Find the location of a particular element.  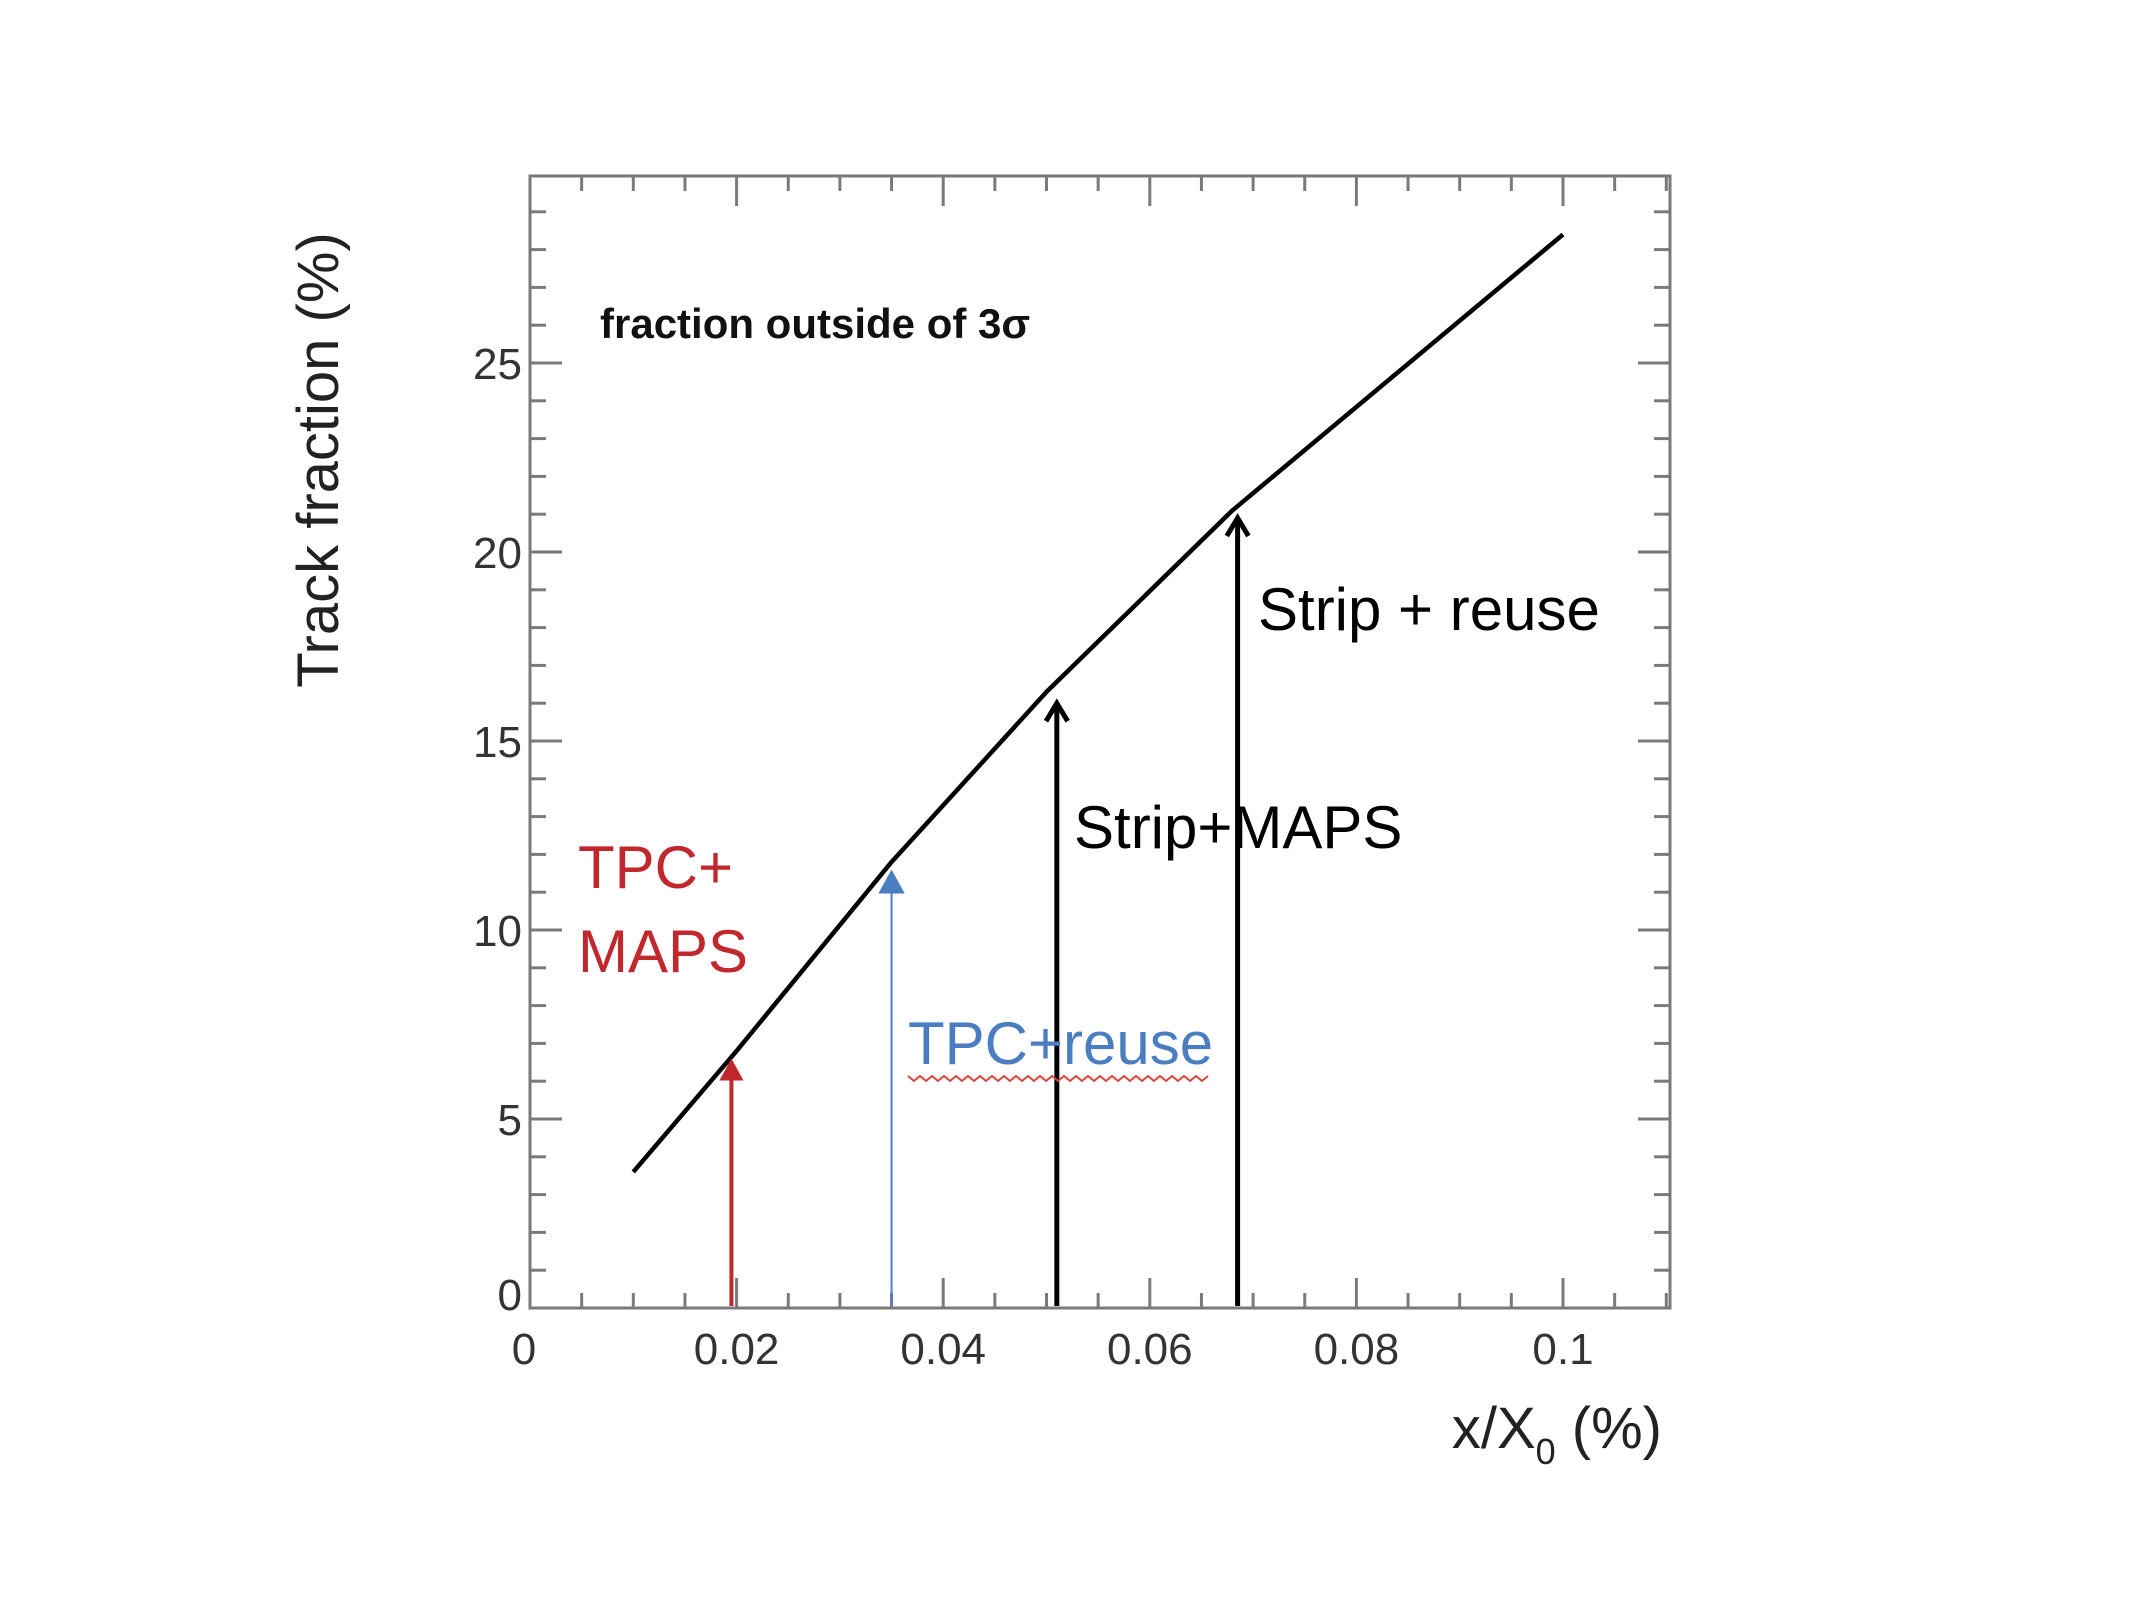

annotation-label: TPC+ MAPS is located at coordinates (663, 909).